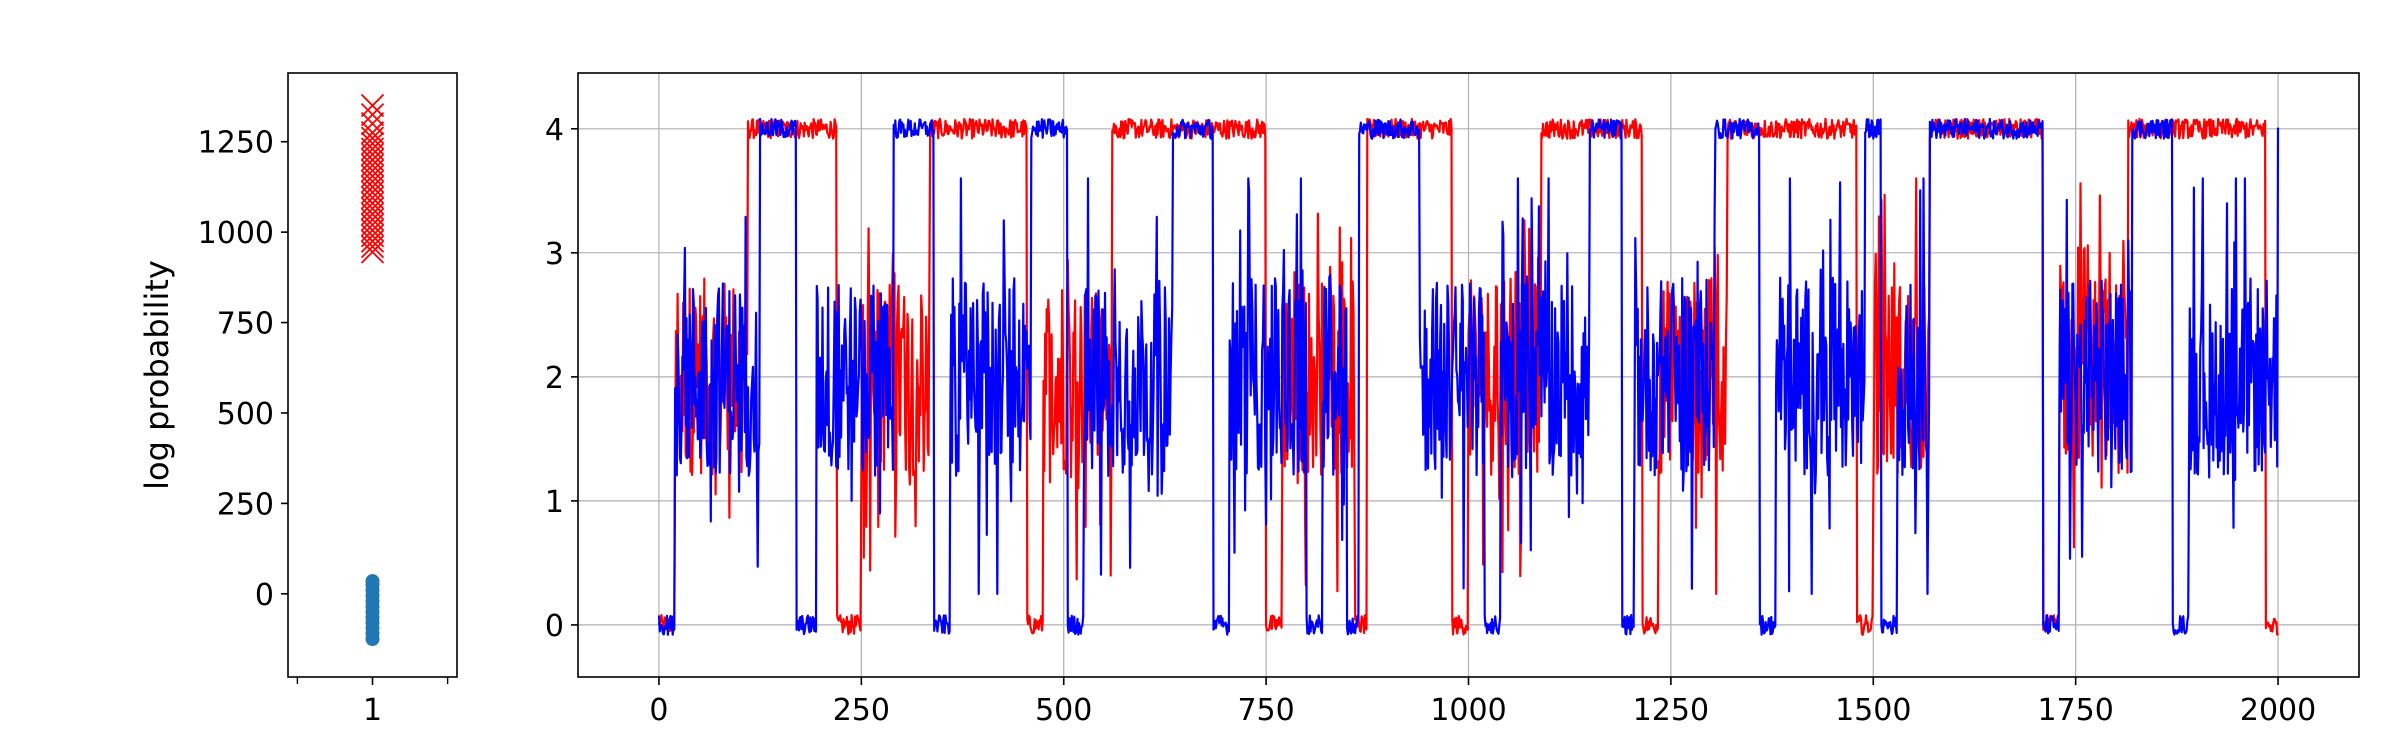 Image resolution: width=2400 pixels, height=750 pixels. Describe the element at coordinates (236, 143) in the screenshot. I see `left-y-tick-label: 1250` at that location.